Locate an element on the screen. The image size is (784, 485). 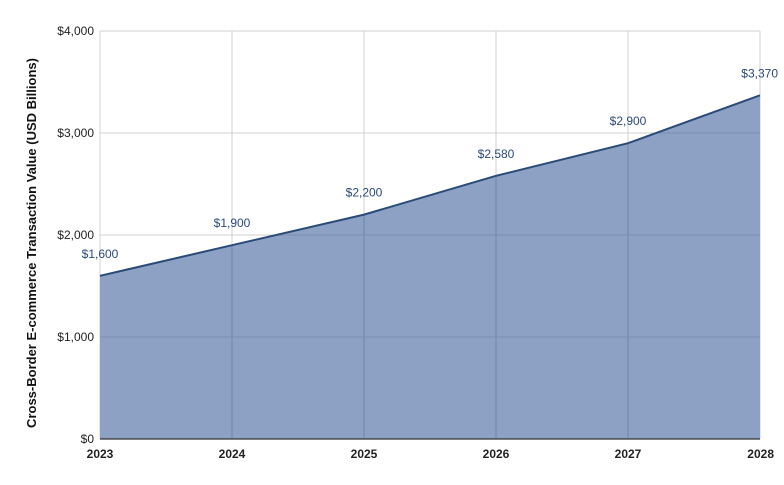
data-label: $2,200 is located at coordinates (364, 193).